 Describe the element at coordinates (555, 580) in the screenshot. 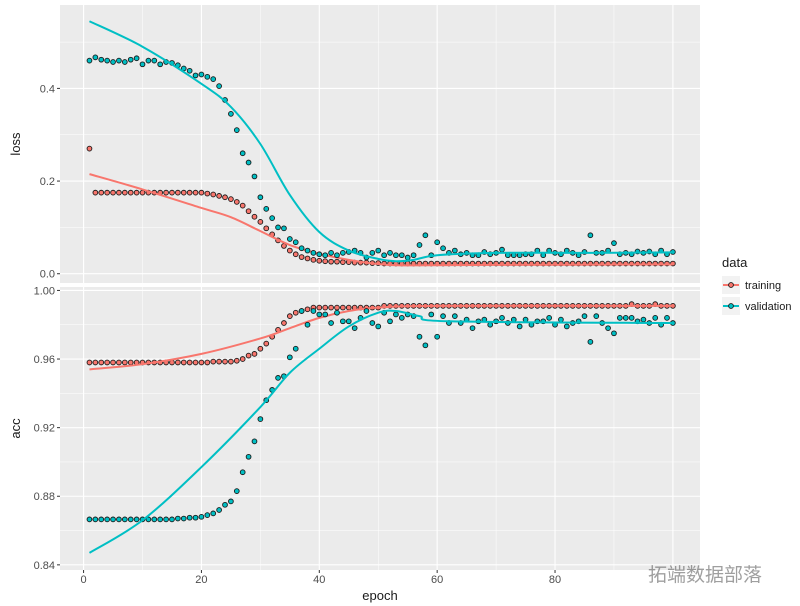

I see `x-tick-label: 80` at that location.